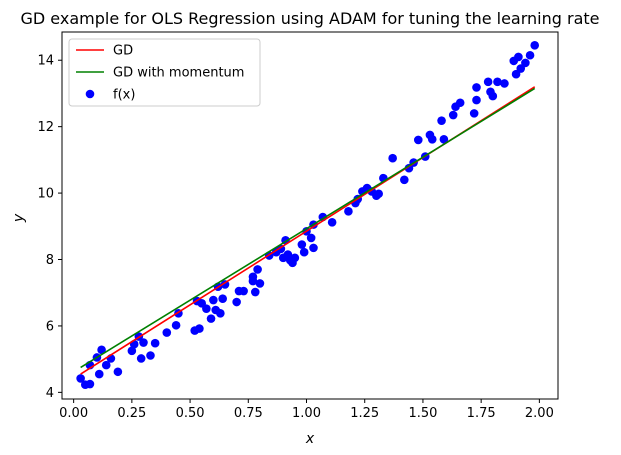  What do you see at coordinates (178, 73) in the screenshot?
I see `legend-entry-label: GD with momentum` at bounding box center [178, 73].